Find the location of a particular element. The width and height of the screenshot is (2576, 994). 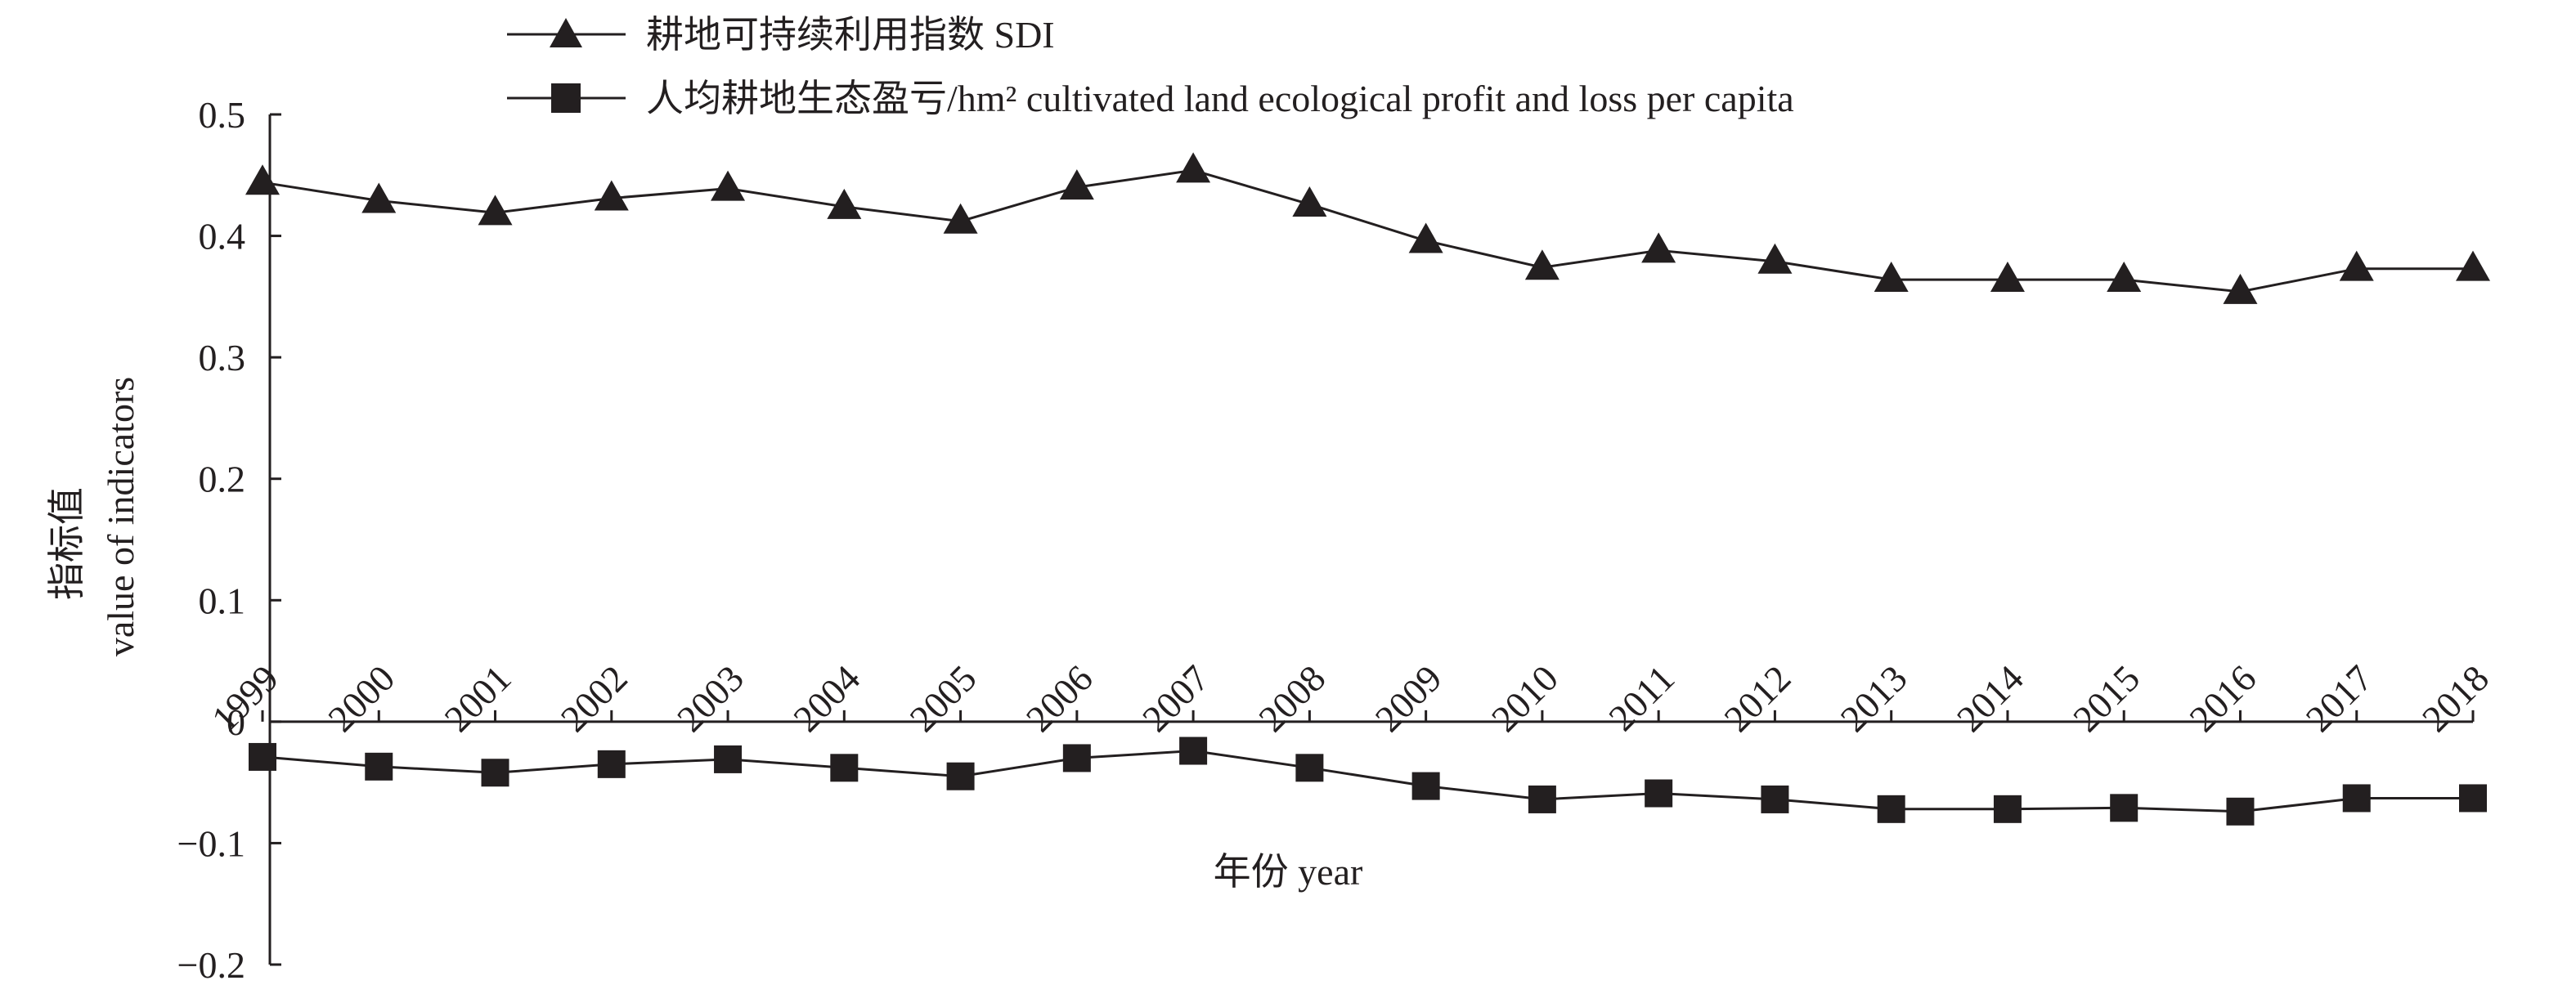

x-tick-label: 2017 is located at coordinates (2339, 698).